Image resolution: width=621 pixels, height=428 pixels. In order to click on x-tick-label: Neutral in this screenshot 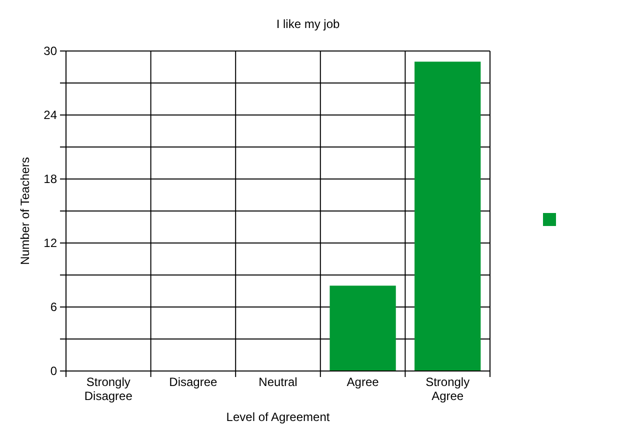, I will do `click(278, 382)`.